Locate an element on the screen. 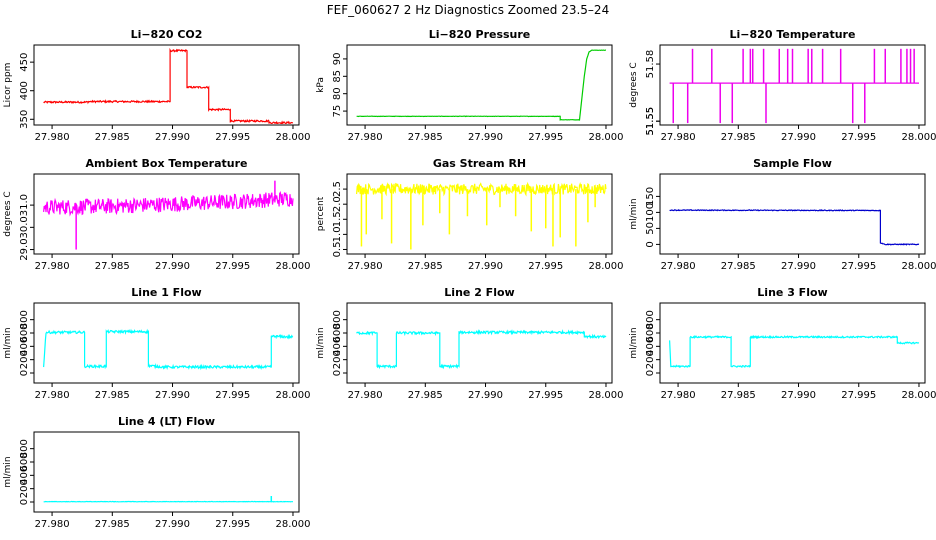  y-tick-label: 1.5 is located at coordinates (337, 219).